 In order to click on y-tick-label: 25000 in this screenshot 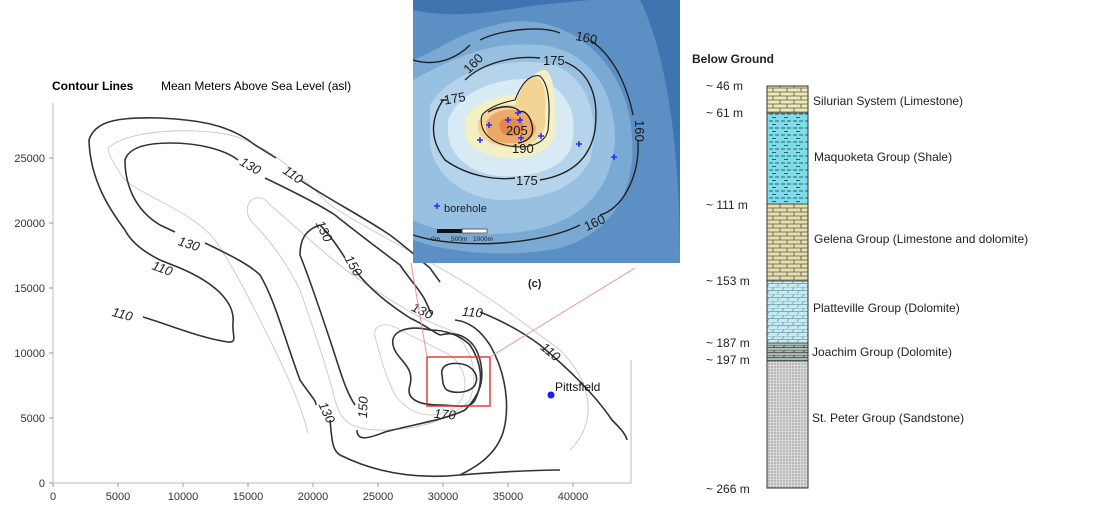, I will do `click(29, 159)`.